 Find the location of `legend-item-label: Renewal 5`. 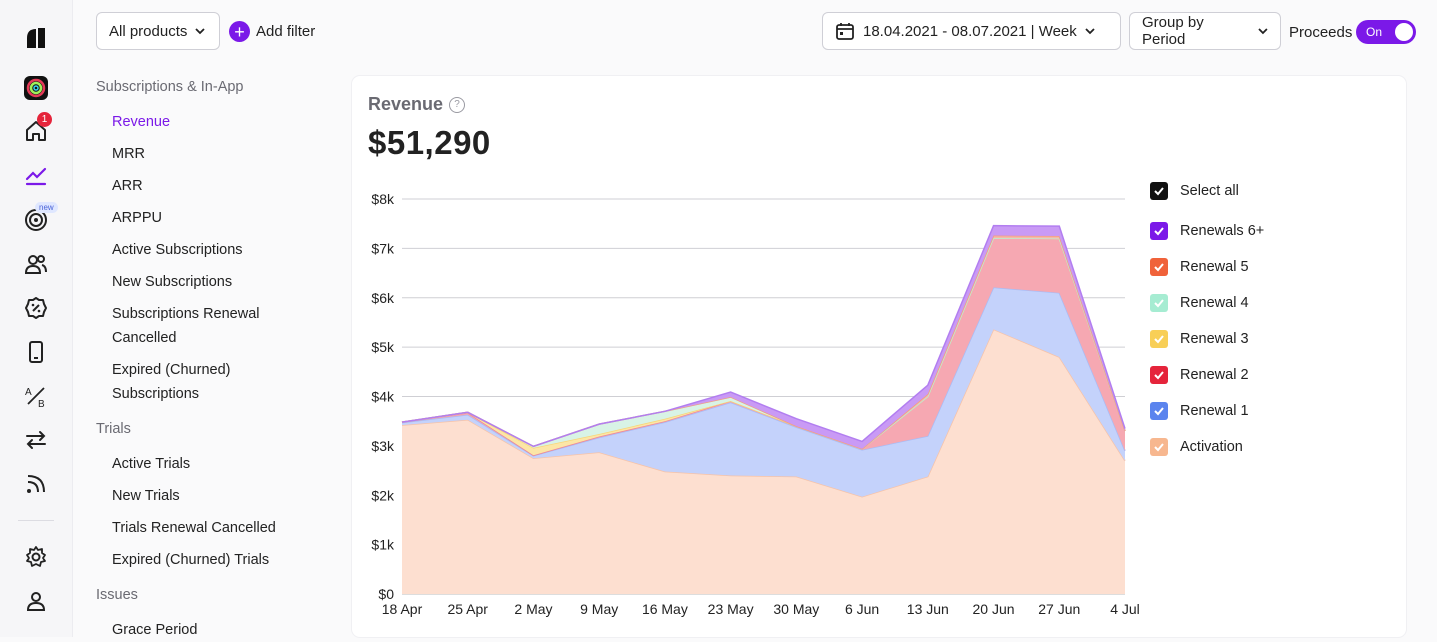

legend-item-label: Renewal 5 is located at coordinates (1214, 267).